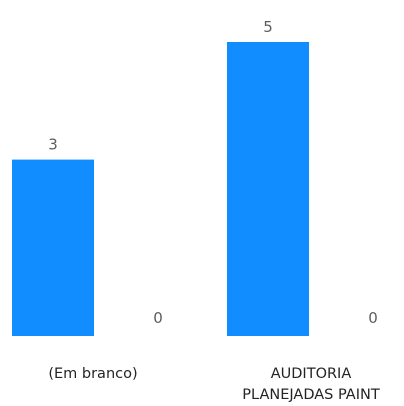 The image size is (404, 406). Describe the element at coordinates (373, 318) in the screenshot. I see `data-label-1-1: 0` at that location.